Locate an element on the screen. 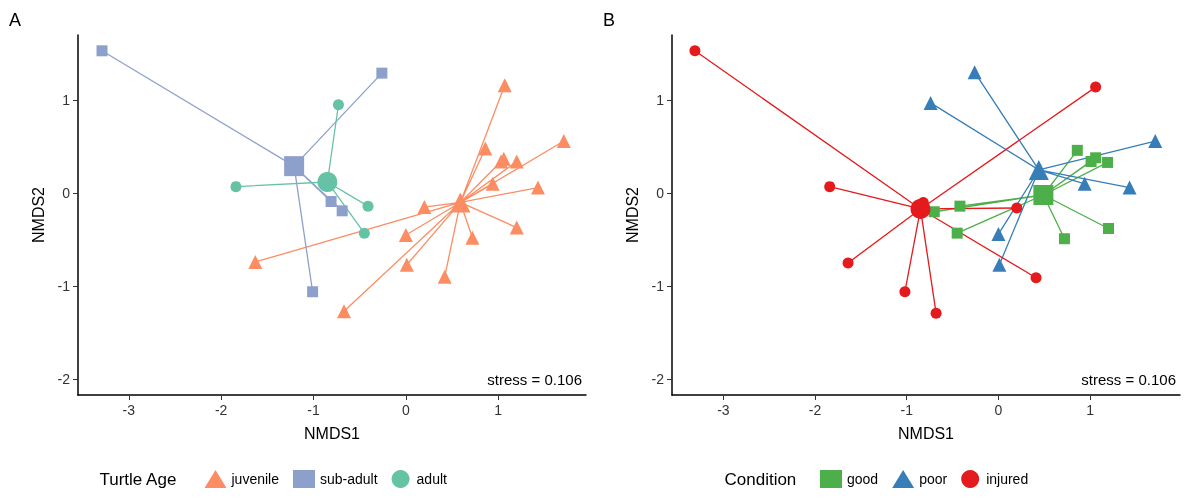 This screenshot has width=1188, height=501. legend-label: adult is located at coordinates (432, 479).